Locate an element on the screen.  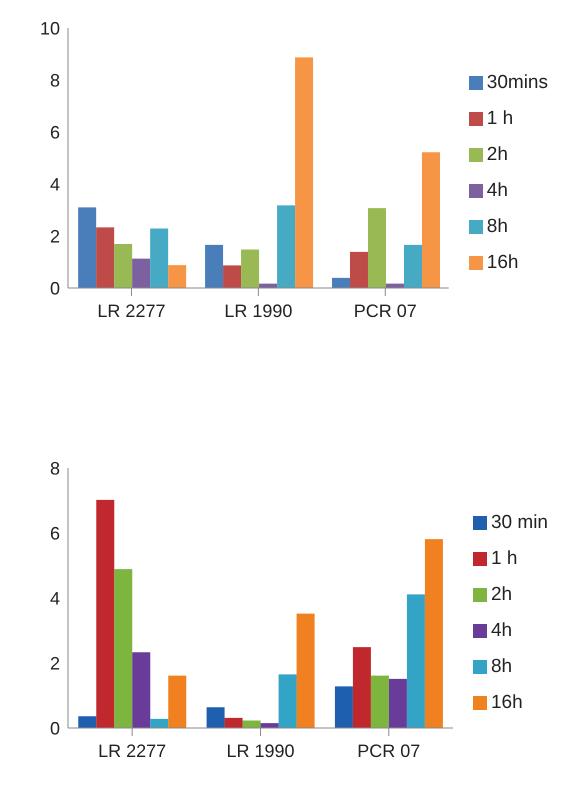
y-tick-label: 10 is located at coordinates (50, 28).